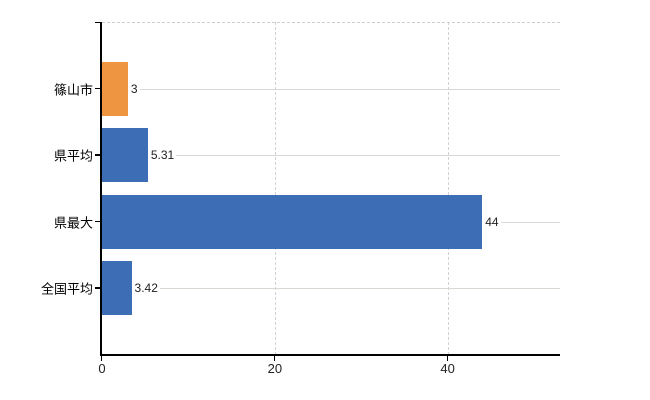 Image resolution: width=650 pixels, height=400 pixels. What do you see at coordinates (73, 90) in the screenshot?
I see `category-label: 篠山市` at bounding box center [73, 90].